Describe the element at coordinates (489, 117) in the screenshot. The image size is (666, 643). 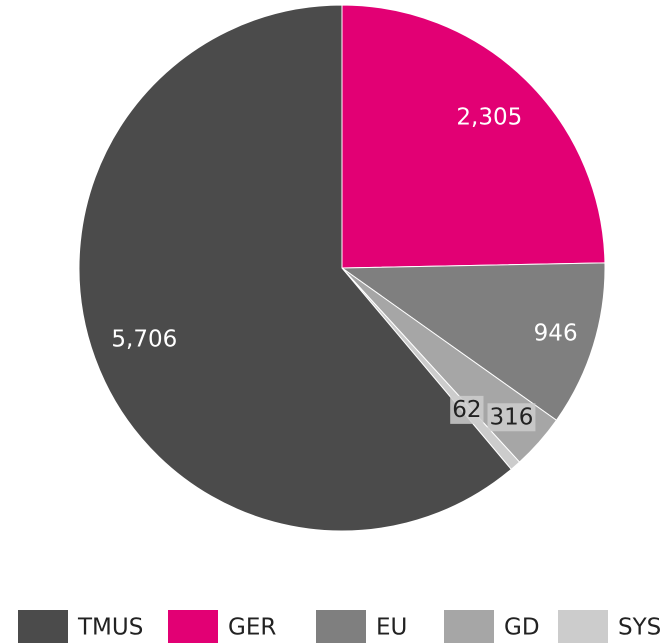
I see `data-label: 2,305` at that location.